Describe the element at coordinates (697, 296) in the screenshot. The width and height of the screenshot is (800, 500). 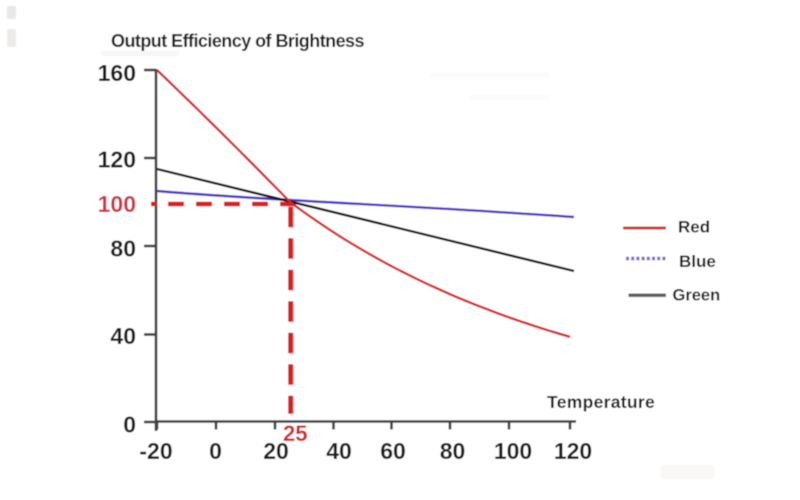
I see `svg-text: Green` at that location.